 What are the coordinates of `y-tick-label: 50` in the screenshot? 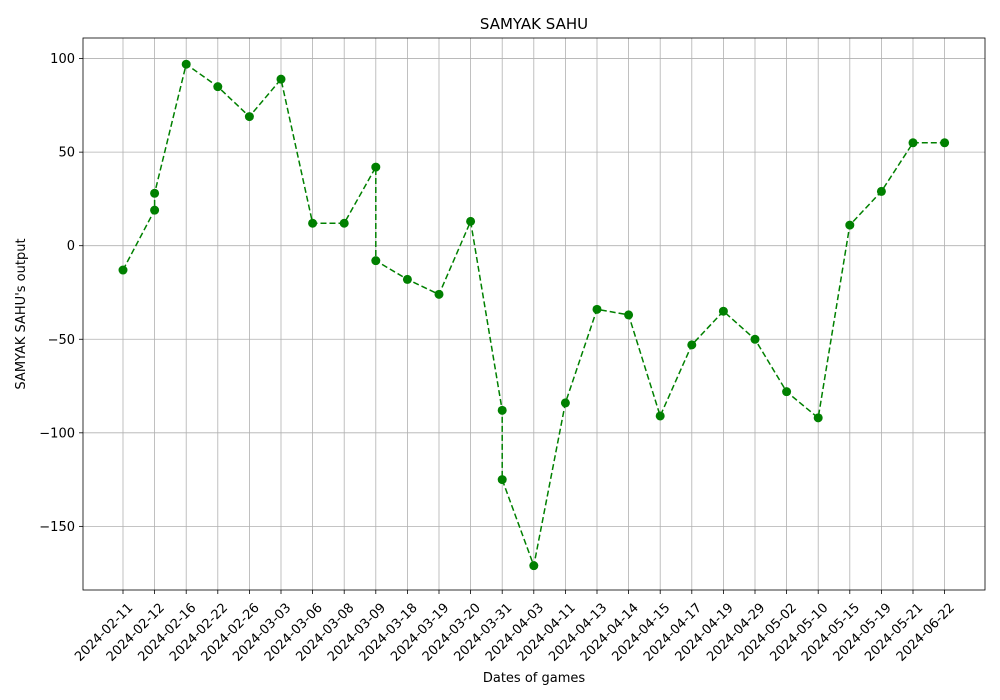 It's located at (66, 153).